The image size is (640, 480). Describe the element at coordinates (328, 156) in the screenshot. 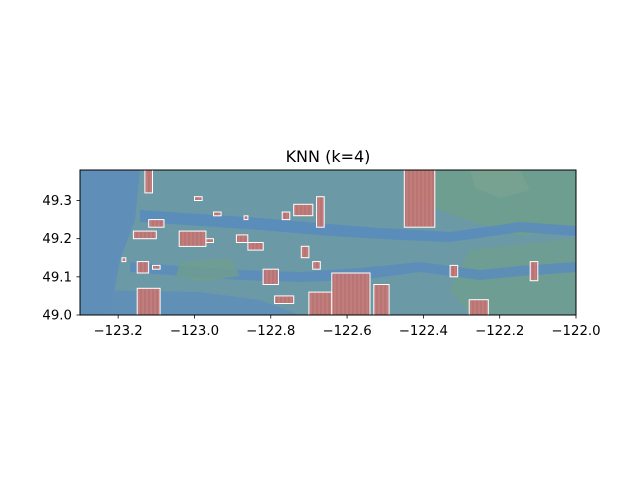

I see `chart-title: KNN (k=4)` at that location.